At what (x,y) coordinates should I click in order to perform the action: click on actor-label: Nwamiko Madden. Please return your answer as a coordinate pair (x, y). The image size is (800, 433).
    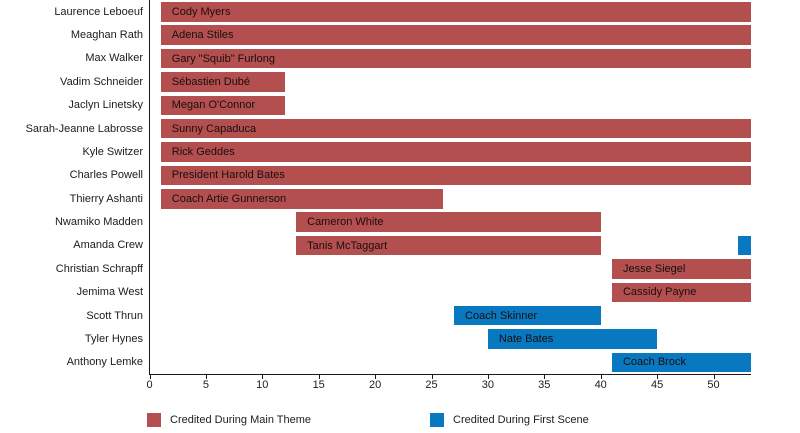
    Looking at the image, I should click on (98, 222).